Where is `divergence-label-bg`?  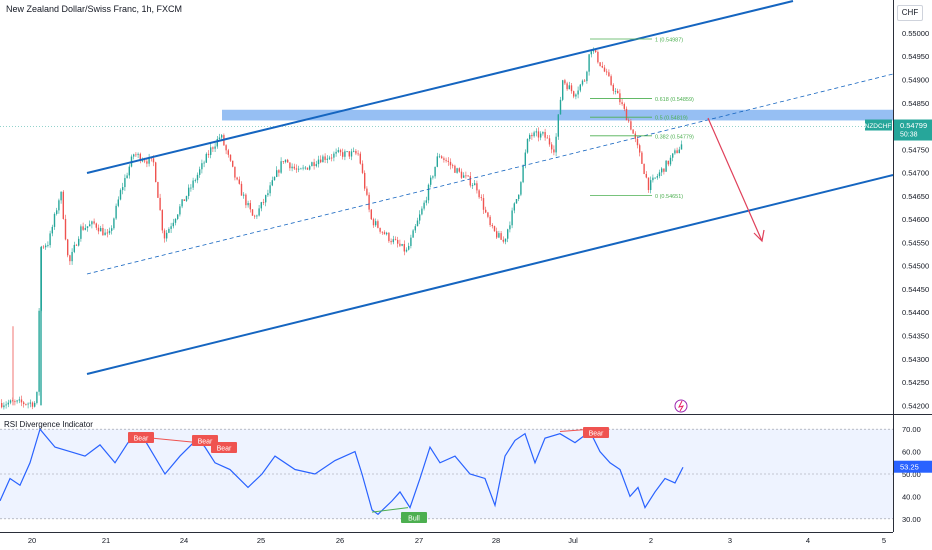 divergence-label-bg is located at coordinates (414, 517).